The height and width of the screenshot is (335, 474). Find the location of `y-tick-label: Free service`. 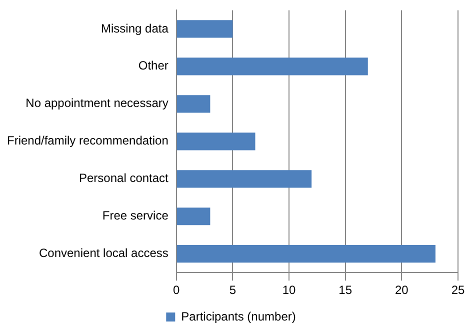

y-tick-label: Free service is located at coordinates (135, 215).